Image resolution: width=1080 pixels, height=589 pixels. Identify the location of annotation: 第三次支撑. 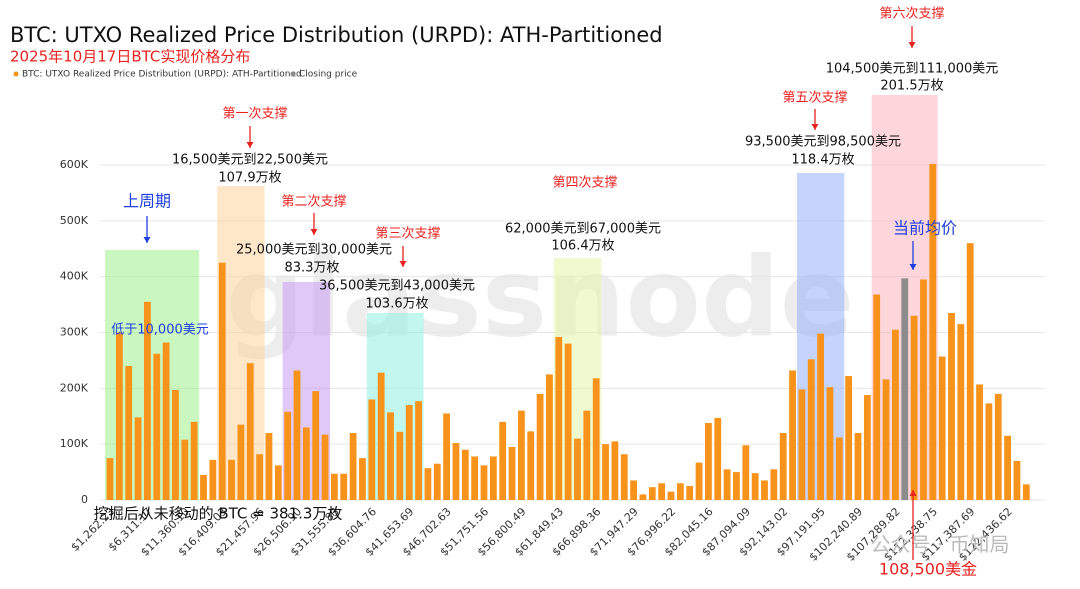
(407, 234).